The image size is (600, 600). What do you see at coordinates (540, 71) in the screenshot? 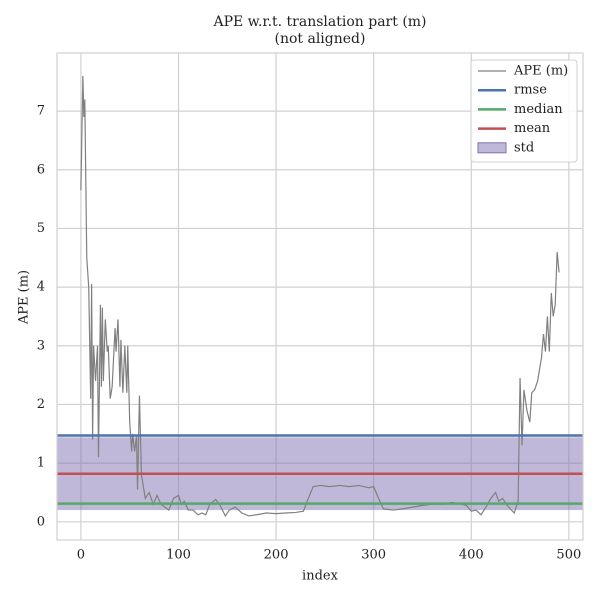
I see `legend-label: APE (m)` at bounding box center [540, 71].